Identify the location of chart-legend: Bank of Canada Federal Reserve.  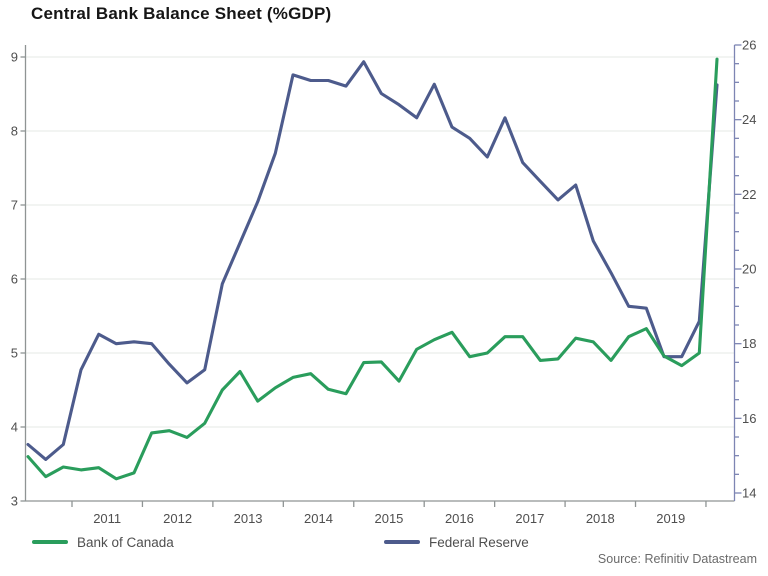
(384, 542).